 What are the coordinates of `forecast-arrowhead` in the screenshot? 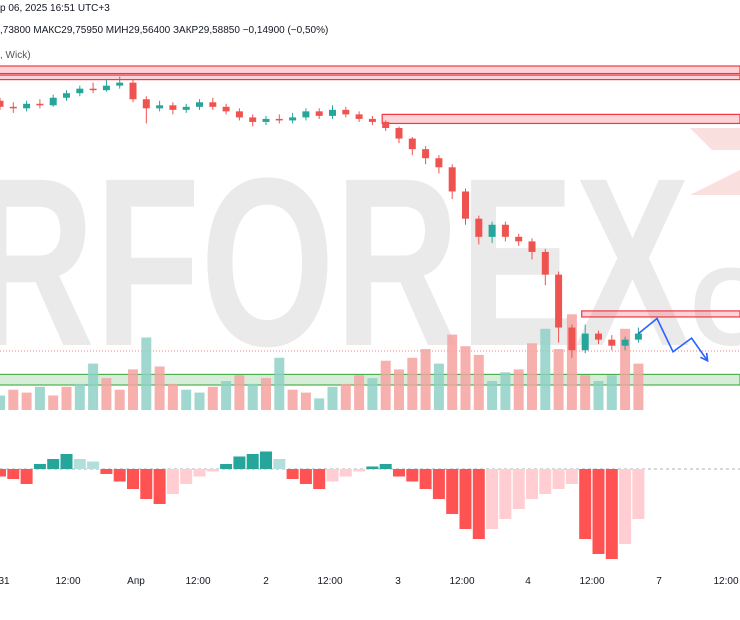 It's located at (704, 357).